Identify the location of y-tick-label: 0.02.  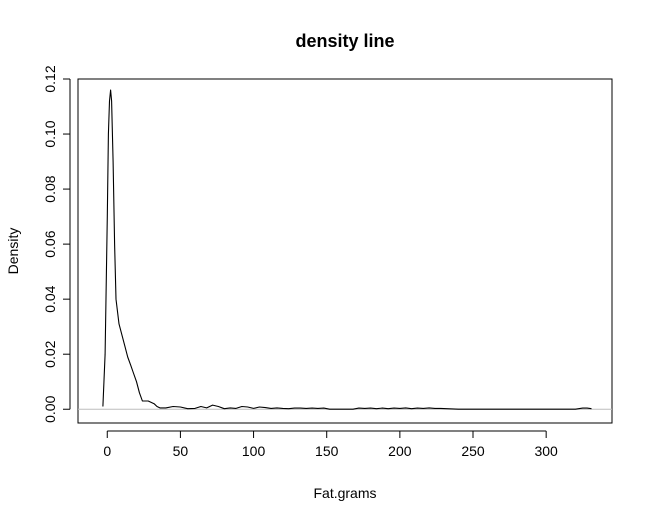
(50, 353).